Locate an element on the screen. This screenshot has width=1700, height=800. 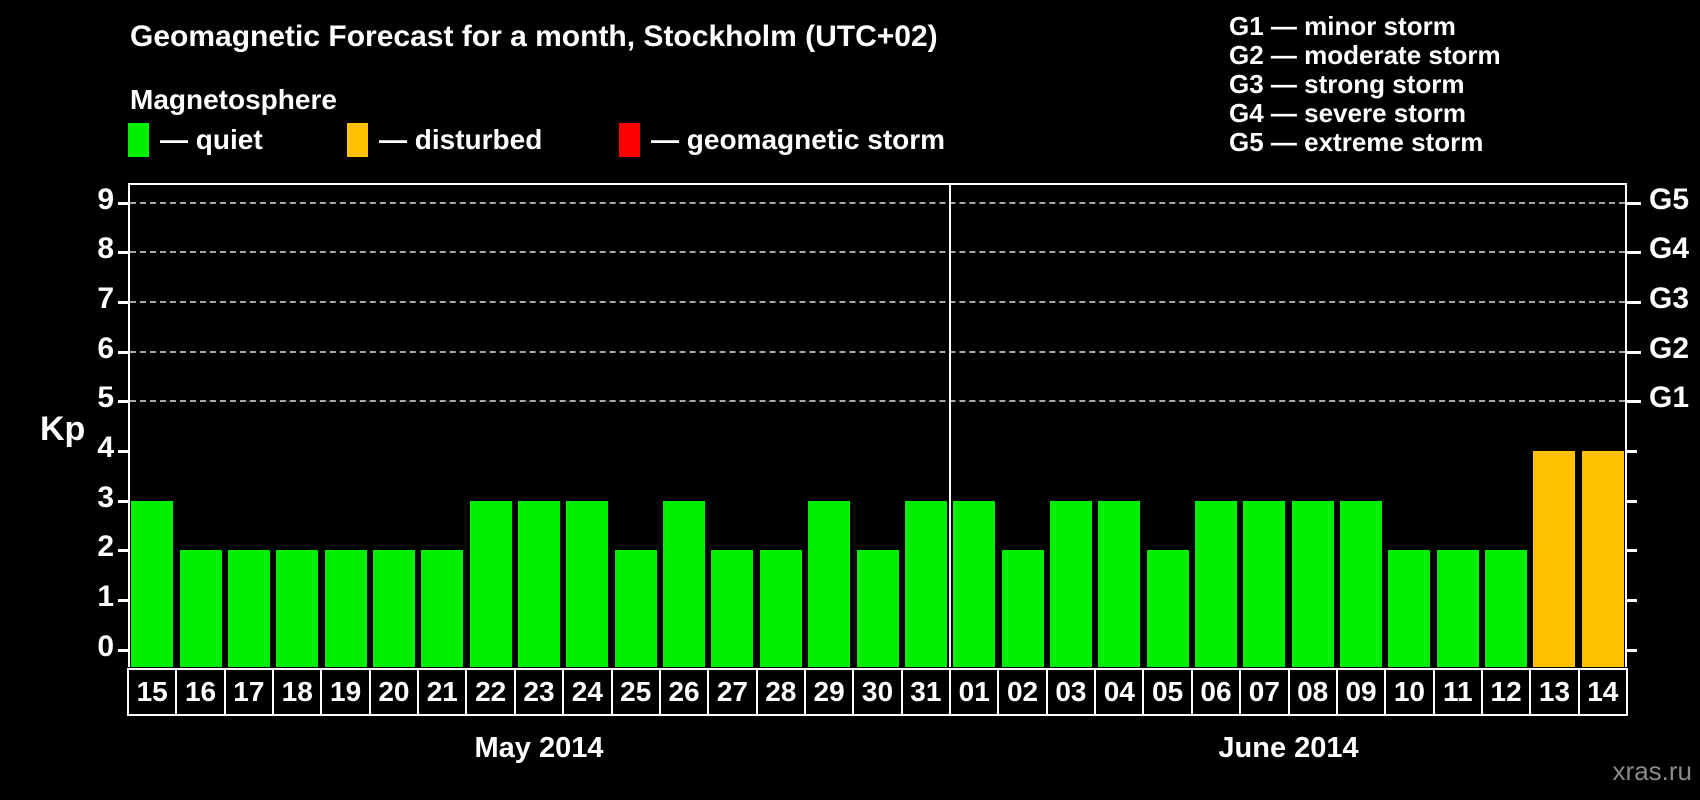
gridline-kp8 is located at coordinates (877, 252).